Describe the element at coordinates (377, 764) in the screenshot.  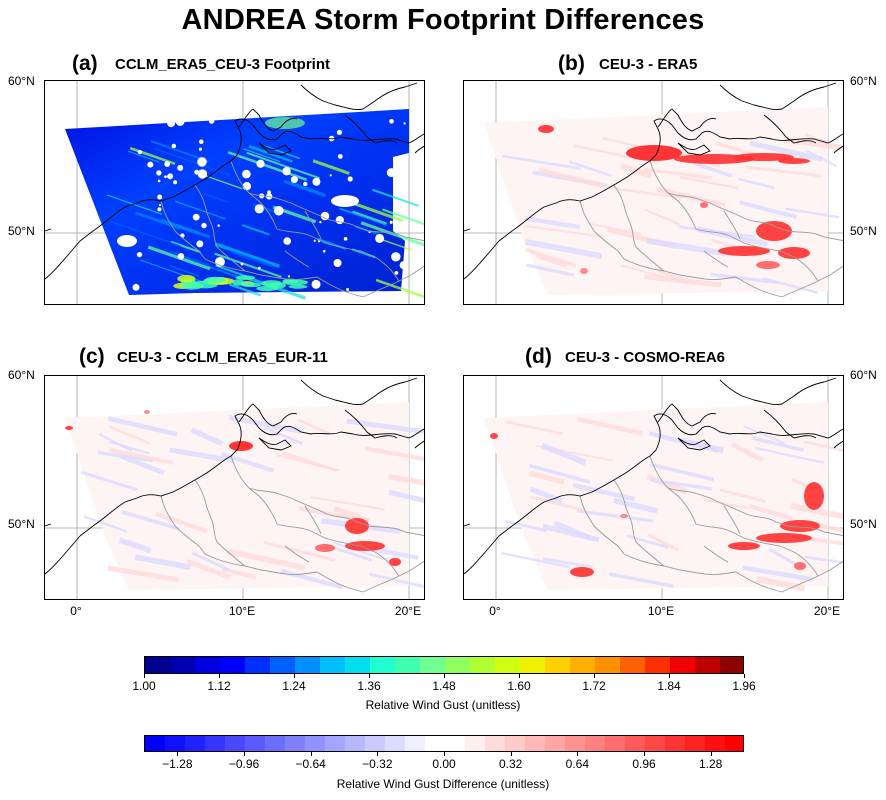
I see `colorbar-tick-label: −0.32` at that location.